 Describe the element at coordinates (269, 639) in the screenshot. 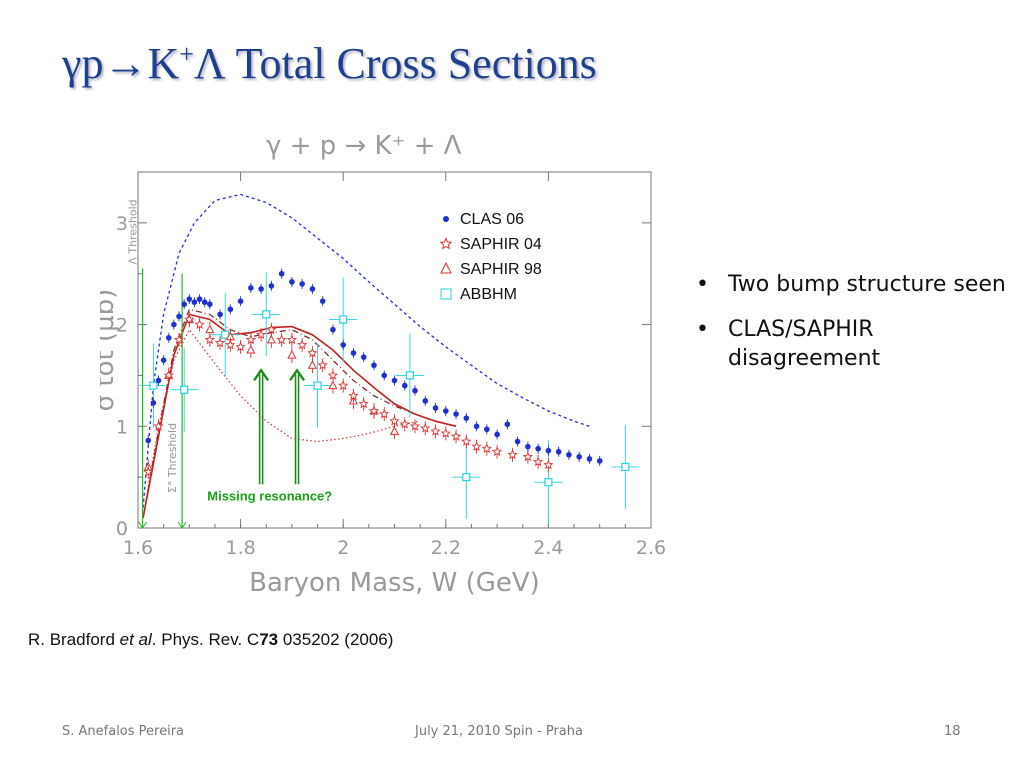

I see `citation-volume: 73` at that location.